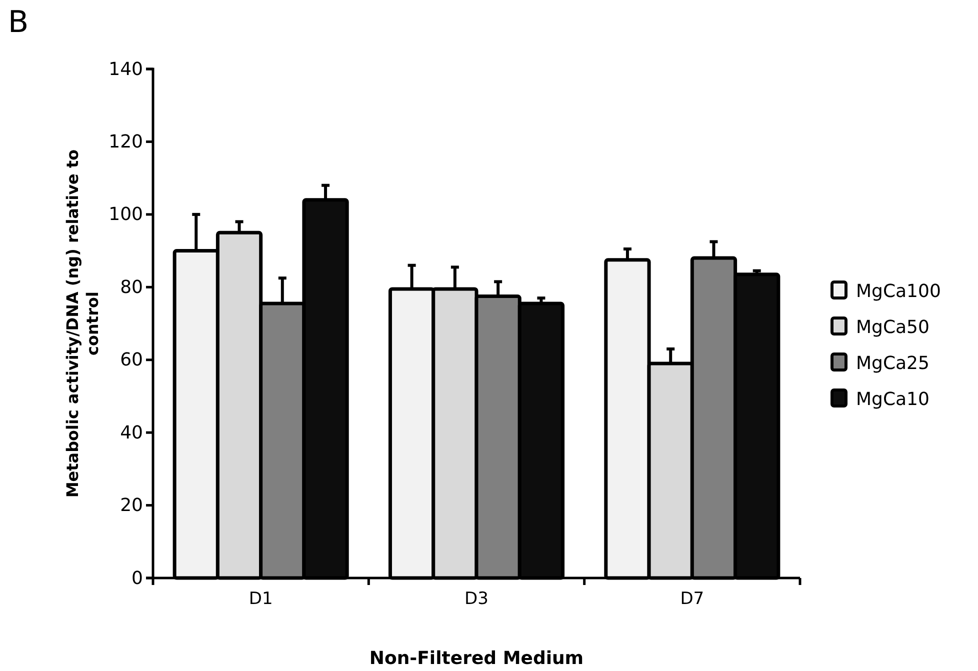 Image resolution: width=978 pixels, height=671 pixels. I want to click on x-tick-label: D3, so click(476, 599).